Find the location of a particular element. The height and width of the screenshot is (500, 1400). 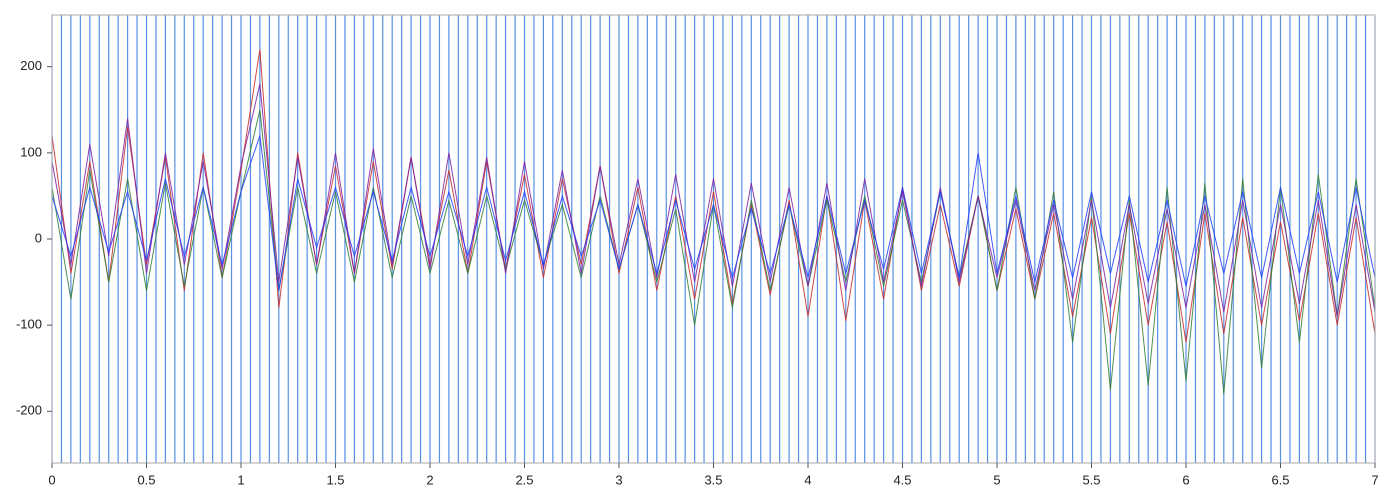

x-tick-label: 0 is located at coordinates (51, 479).